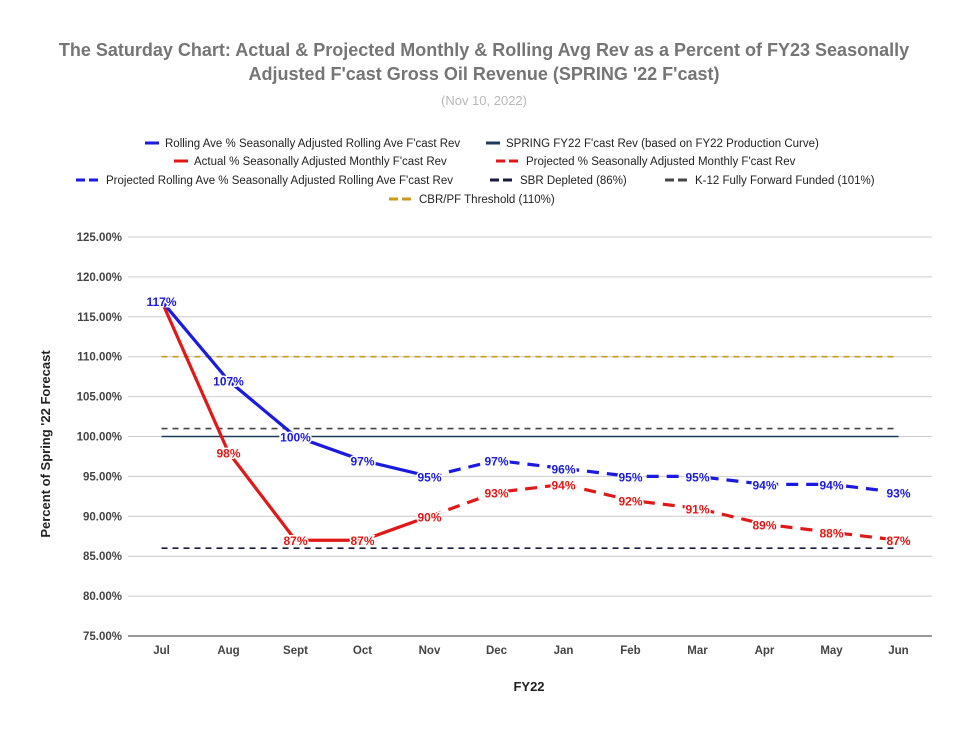  Describe the element at coordinates (99, 278) in the screenshot. I see `y-tick-label: 120.00%` at that location.